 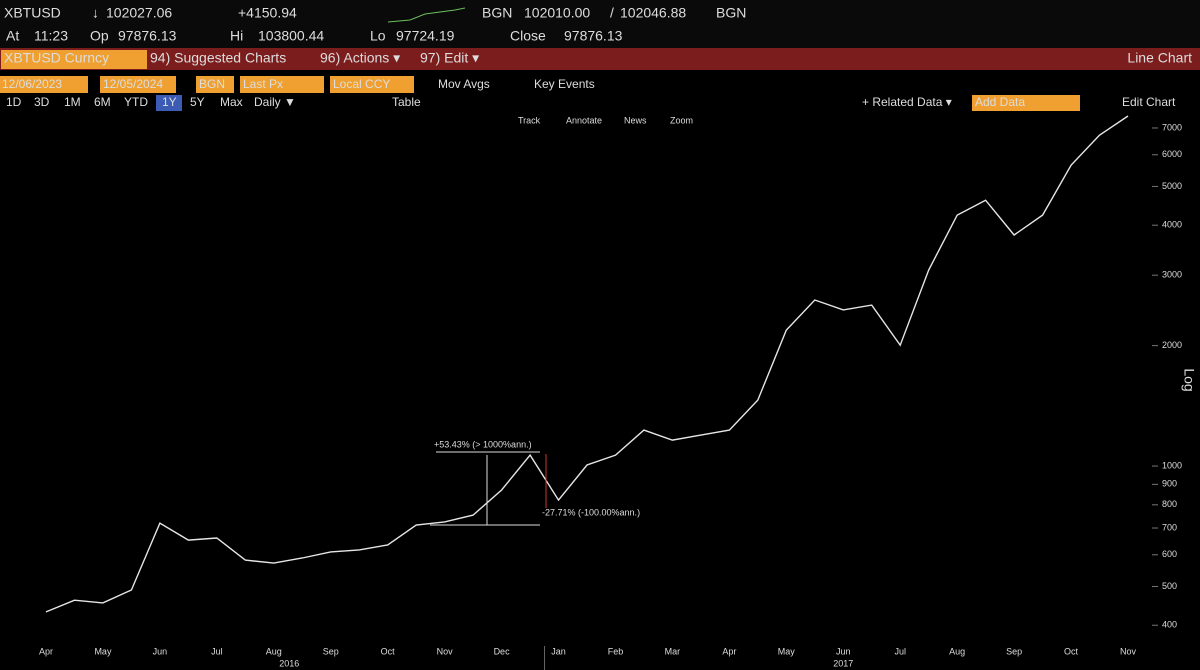 What do you see at coordinates (1169, 484) in the screenshot?
I see `y-tick-label: 900` at bounding box center [1169, 484].